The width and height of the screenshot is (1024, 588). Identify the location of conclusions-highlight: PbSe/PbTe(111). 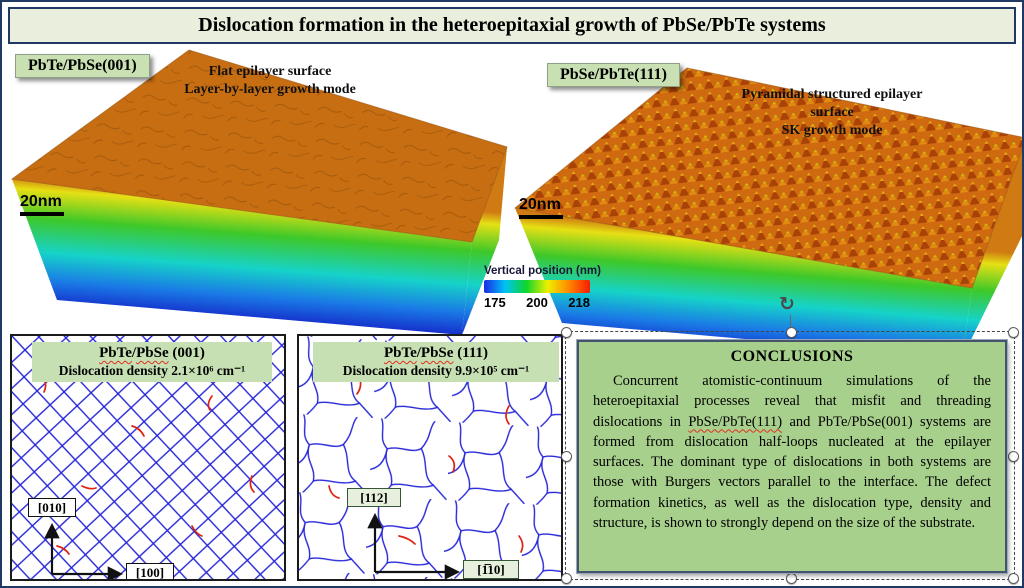
(735, 421).